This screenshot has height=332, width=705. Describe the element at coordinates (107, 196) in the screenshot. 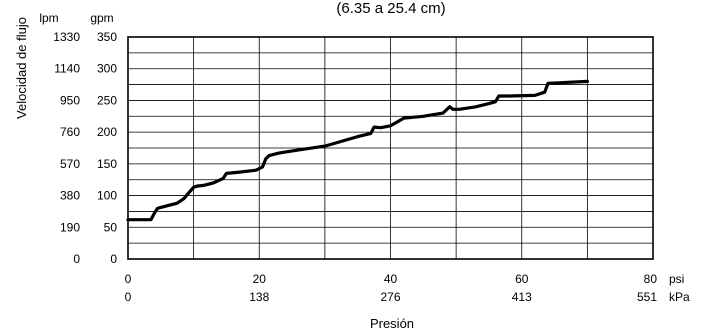

I see `y-tick-gpm-2: 100` at that location.